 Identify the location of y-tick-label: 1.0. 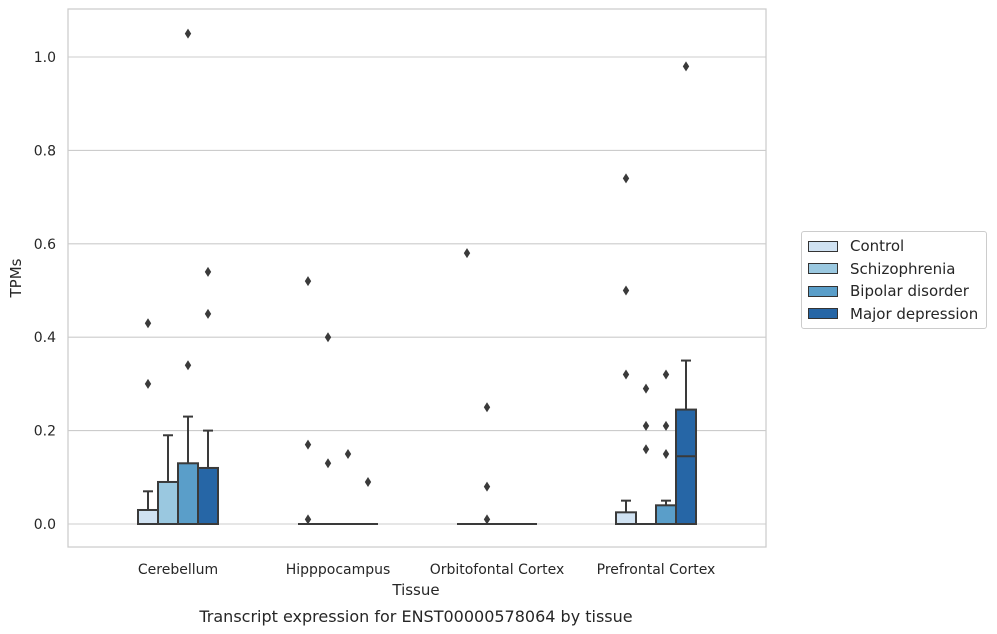
(45, 58).